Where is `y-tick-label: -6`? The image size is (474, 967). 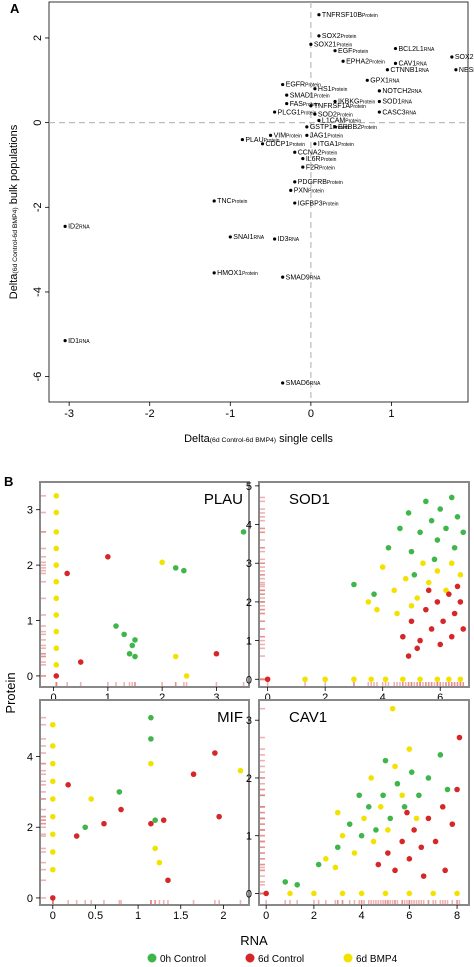 y-tick-label: -6 is located at coordinates (38, 377).